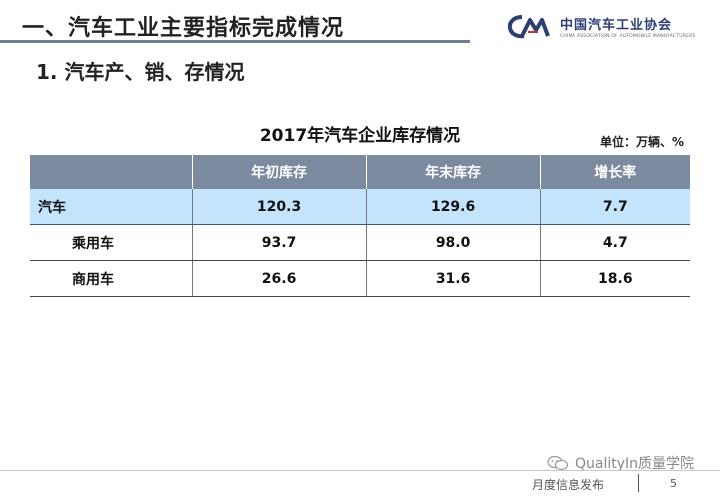 The height and width of the screenshot is (498, 720). Describe the element at coordinates (183, 28) in the screenshot. I see `page-title: 一、汽车工业主要指标完成情况` at that location.